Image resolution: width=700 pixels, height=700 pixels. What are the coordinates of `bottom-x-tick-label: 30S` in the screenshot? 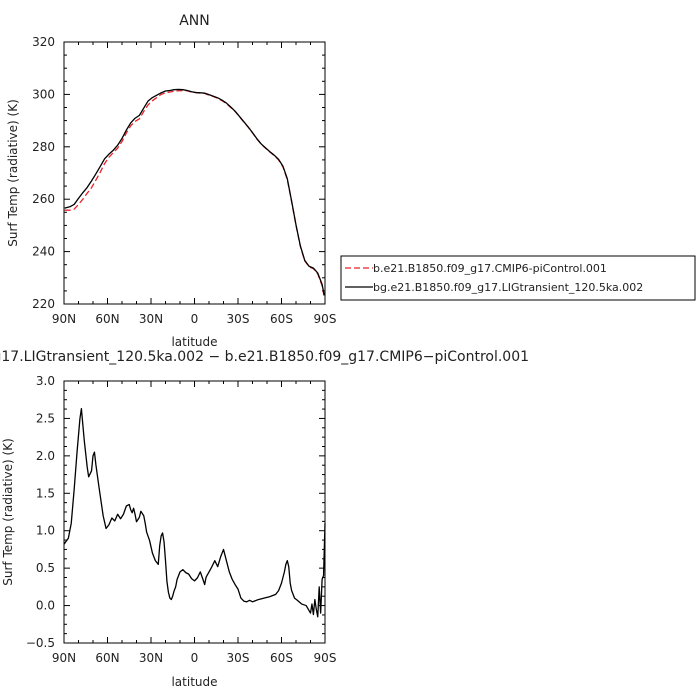 It's located at (238, 658).